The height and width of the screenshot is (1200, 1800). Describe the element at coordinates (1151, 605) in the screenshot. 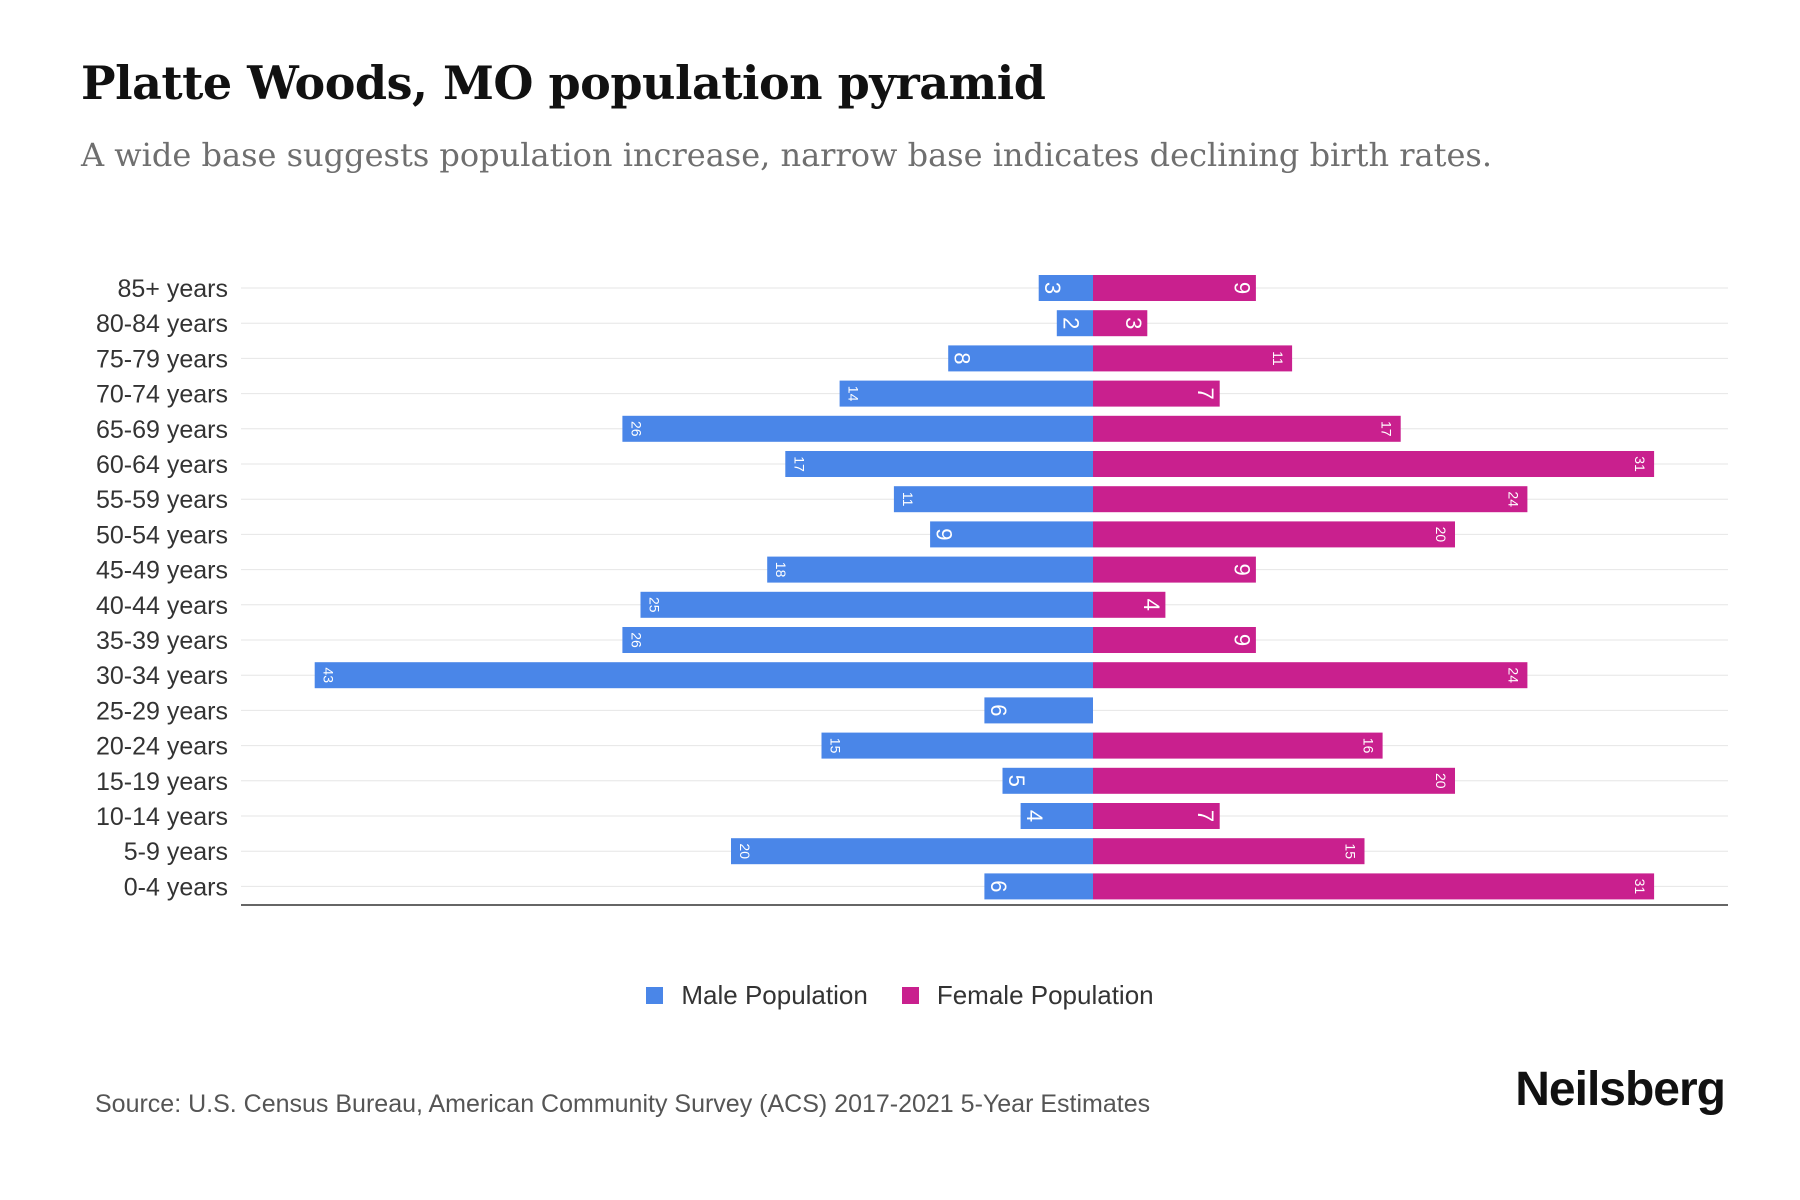

I see `female-data-label: 4` at that location.